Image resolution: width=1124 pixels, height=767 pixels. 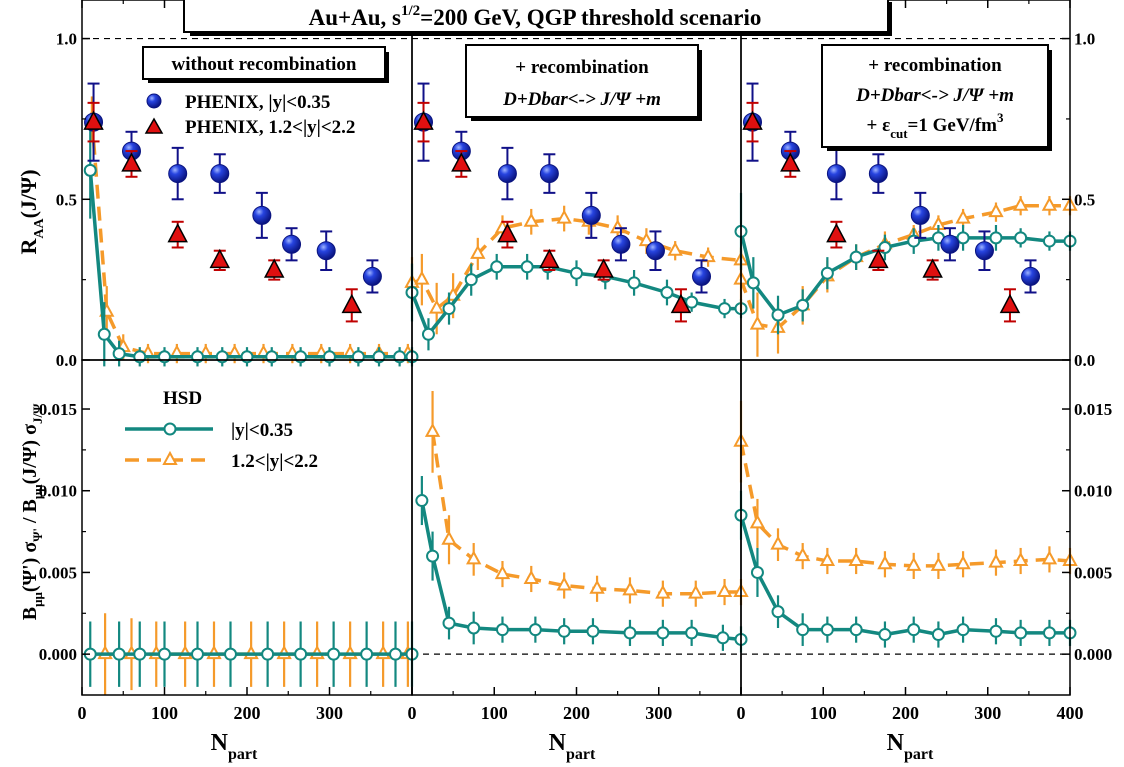 What do you see at coordinates (823, 713) in the screenshot?
I see `x-tick-label: 100` at bounding box center [823, 713].